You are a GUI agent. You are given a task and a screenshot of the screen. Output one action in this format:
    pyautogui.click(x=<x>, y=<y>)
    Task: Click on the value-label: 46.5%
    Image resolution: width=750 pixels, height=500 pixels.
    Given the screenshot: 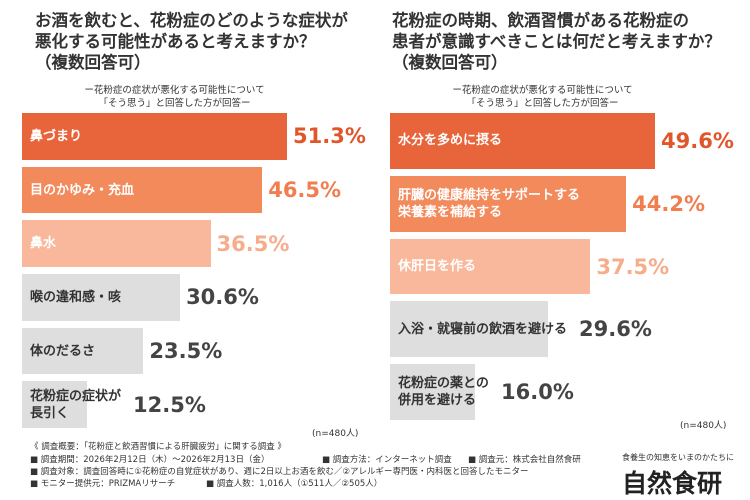 What is the action you would take?
    pyautogui.click(x=305, y=190)
    